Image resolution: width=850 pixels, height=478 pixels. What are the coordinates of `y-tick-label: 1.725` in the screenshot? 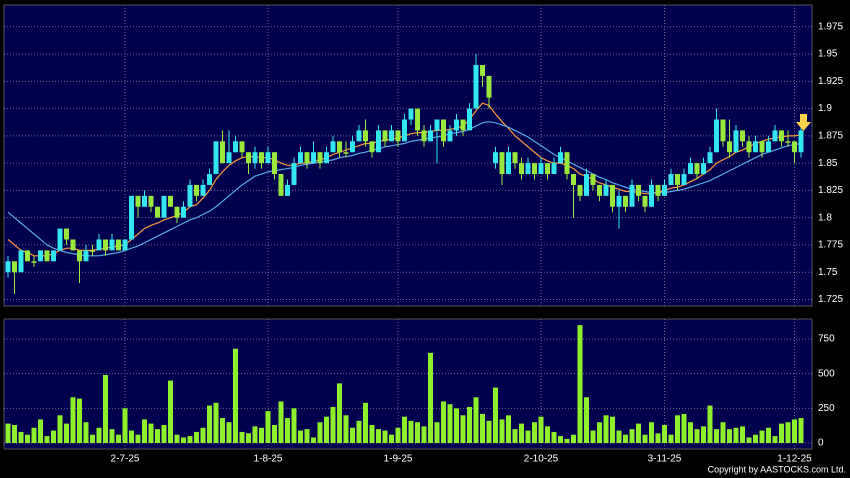 It's located at (830, 299).